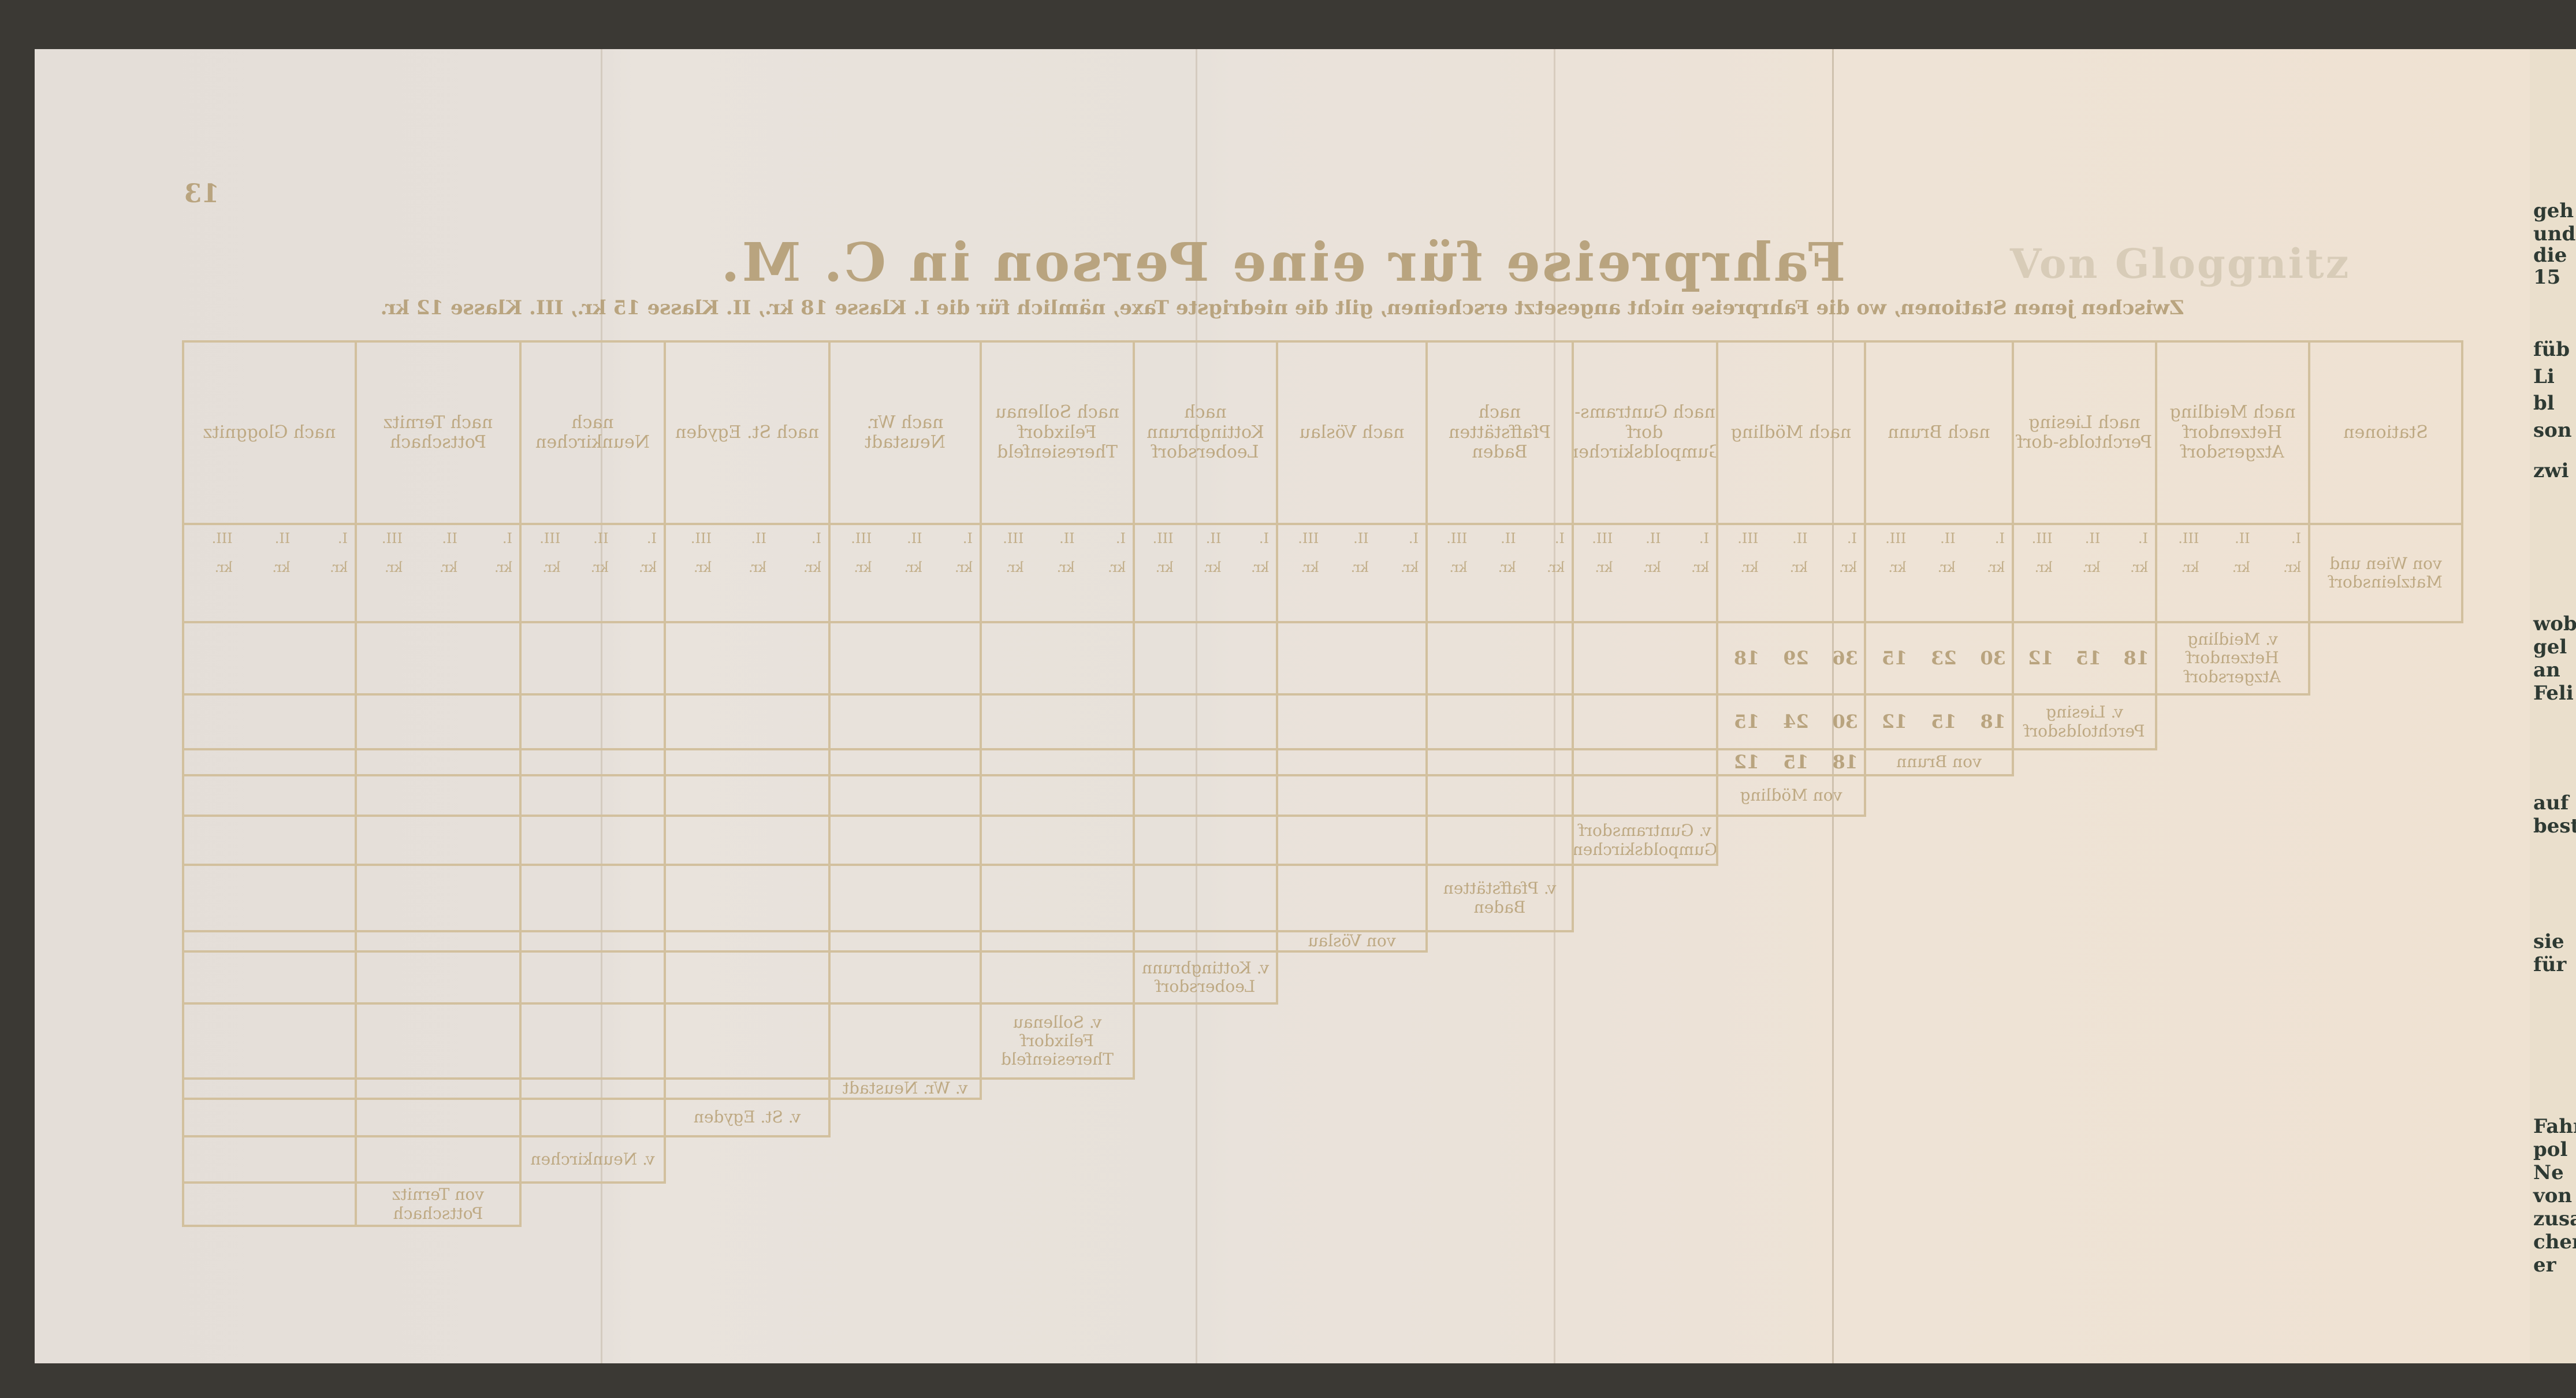 This screenshot has height=1398, width=2576. I want to click on fare-value: 12, so click(1894, 721).